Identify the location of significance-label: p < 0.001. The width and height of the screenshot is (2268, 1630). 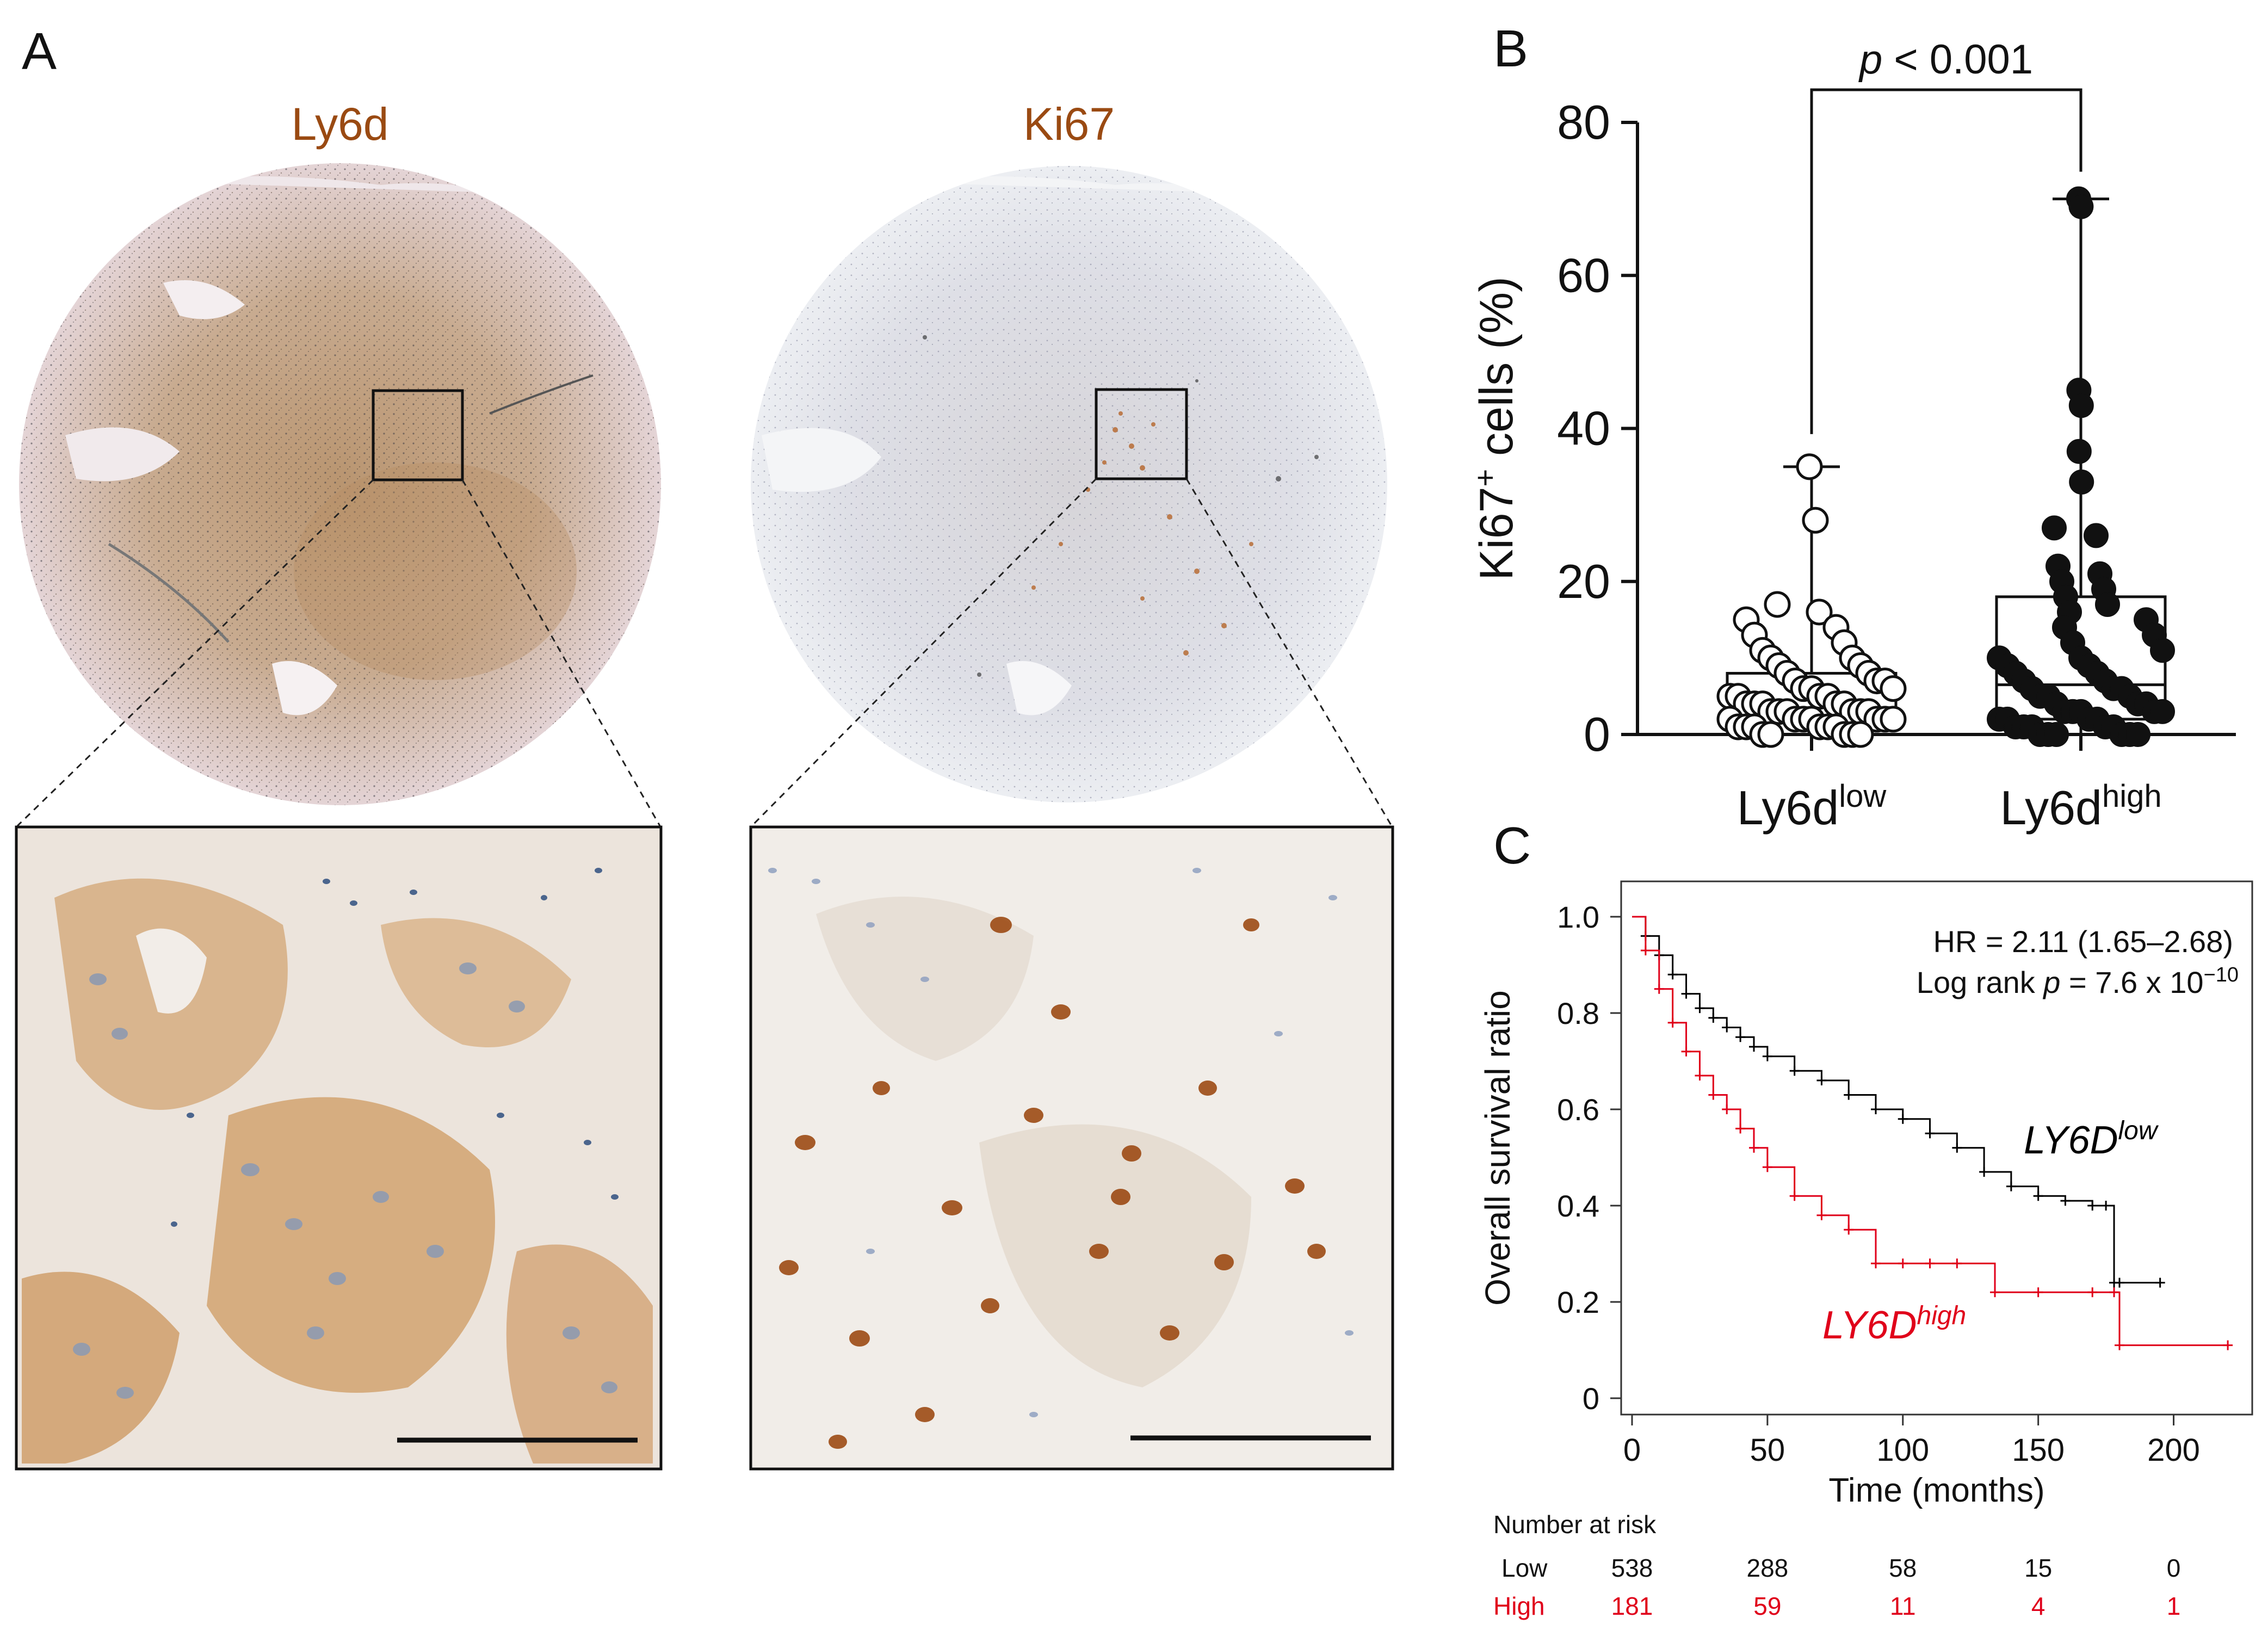
(1945, 59).